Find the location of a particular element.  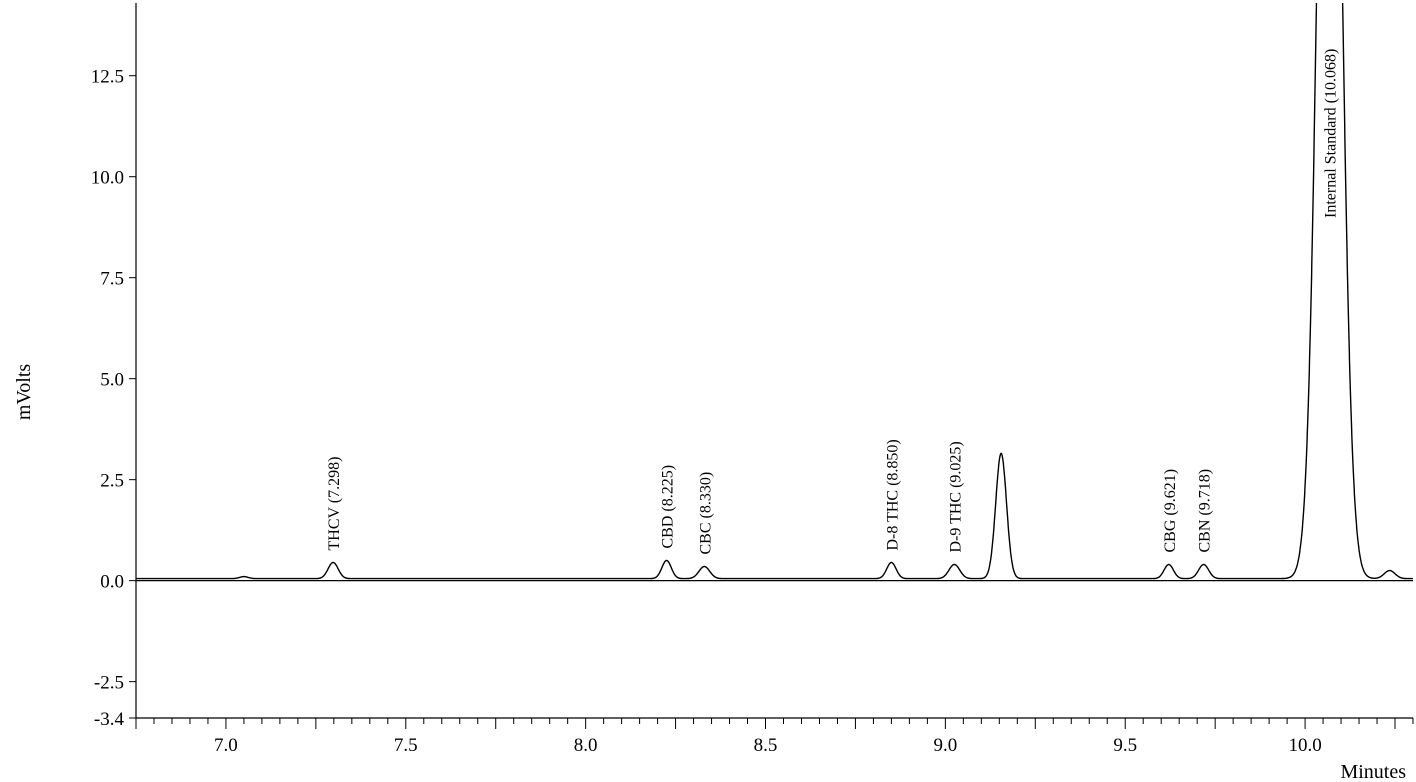

x-tick-label: 7.0 is located at coordinates (226, 745).